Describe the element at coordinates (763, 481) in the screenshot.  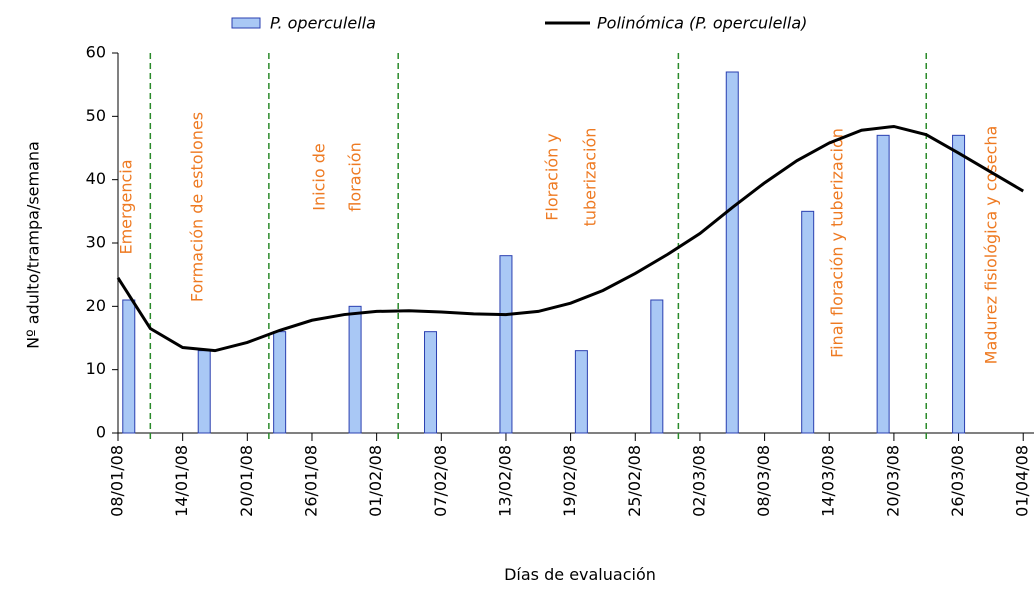
I see `x-tick-label: 08/03/08` at that location.